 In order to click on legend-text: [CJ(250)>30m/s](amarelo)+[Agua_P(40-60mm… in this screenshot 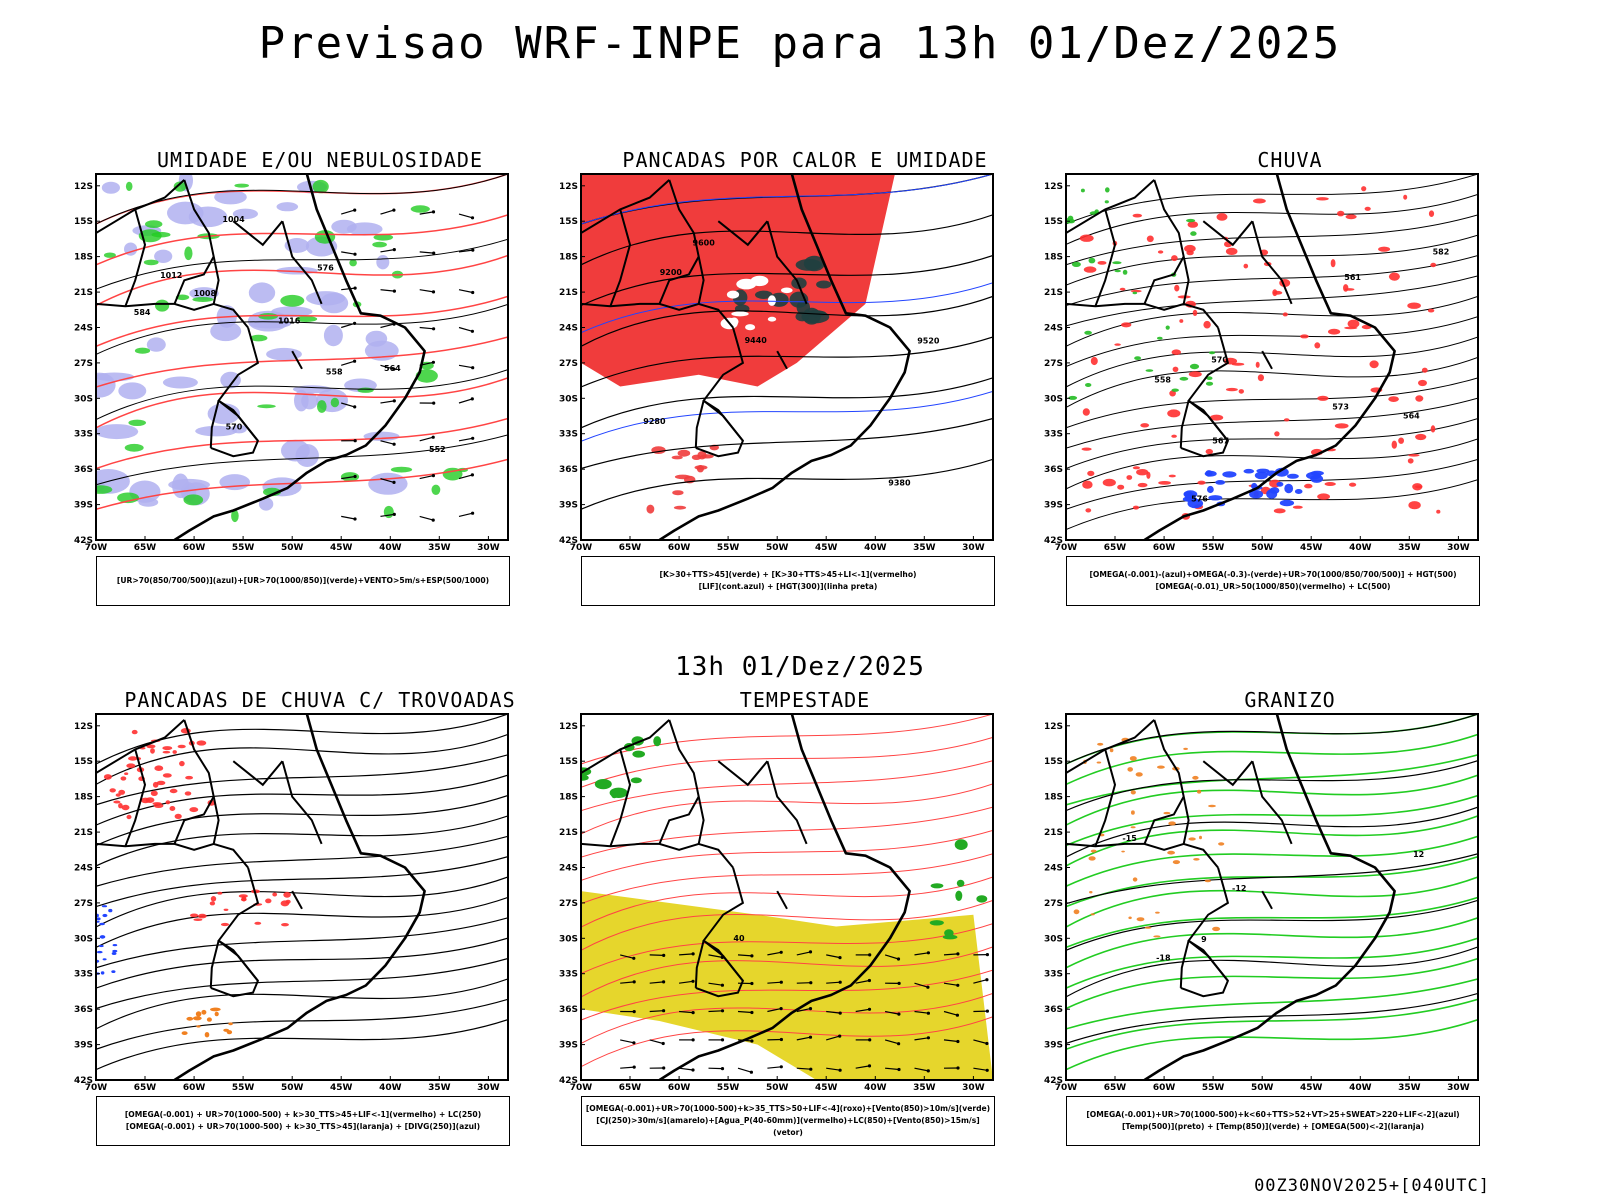, I will do `click(788, 1126)`.